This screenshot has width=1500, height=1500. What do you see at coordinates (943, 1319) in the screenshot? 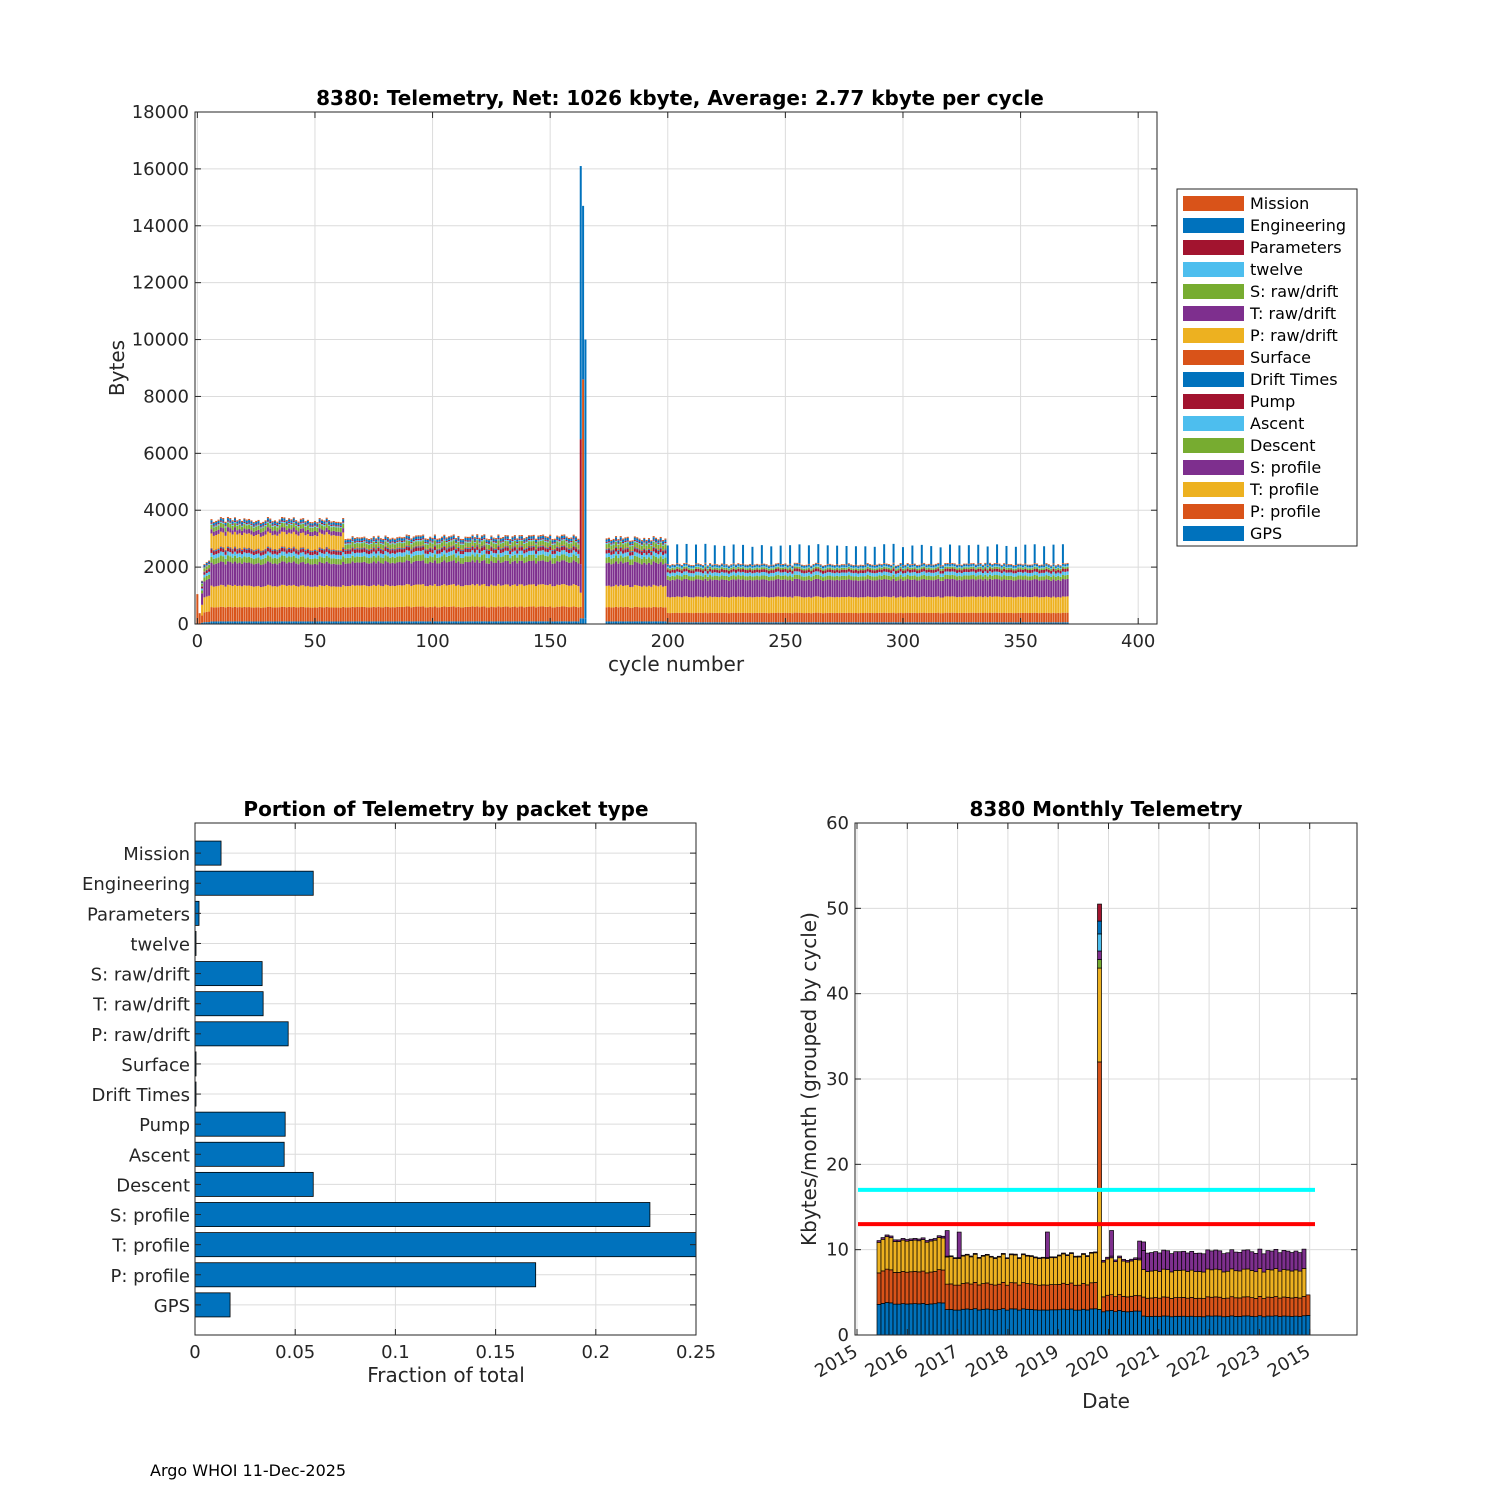
I see `monthly-bar-segment` at bounding box center [943, 1319].